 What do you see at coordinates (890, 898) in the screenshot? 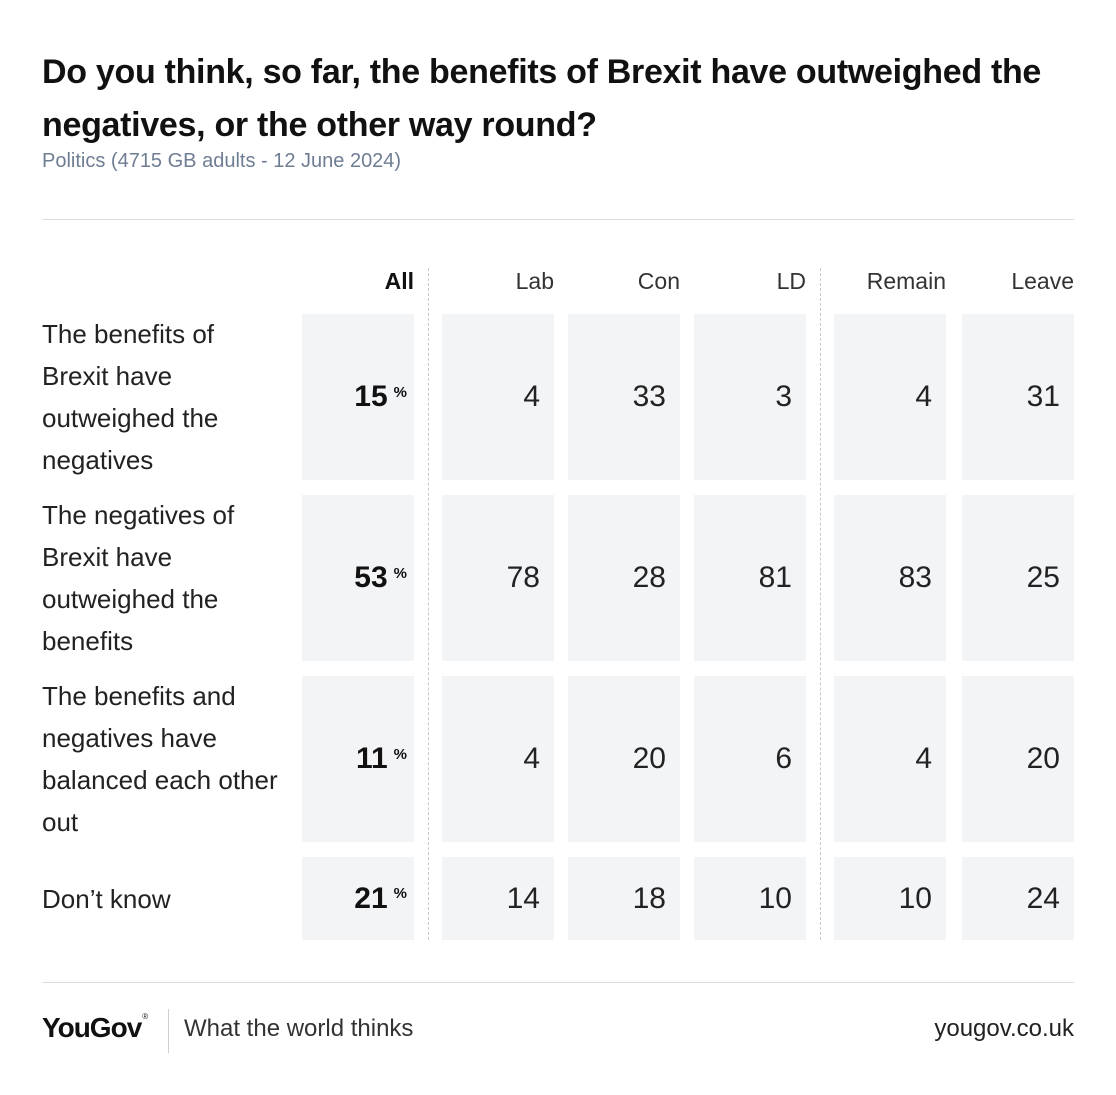
I see `cell-remain-row-4: 10` at bounding box center [890, 898].